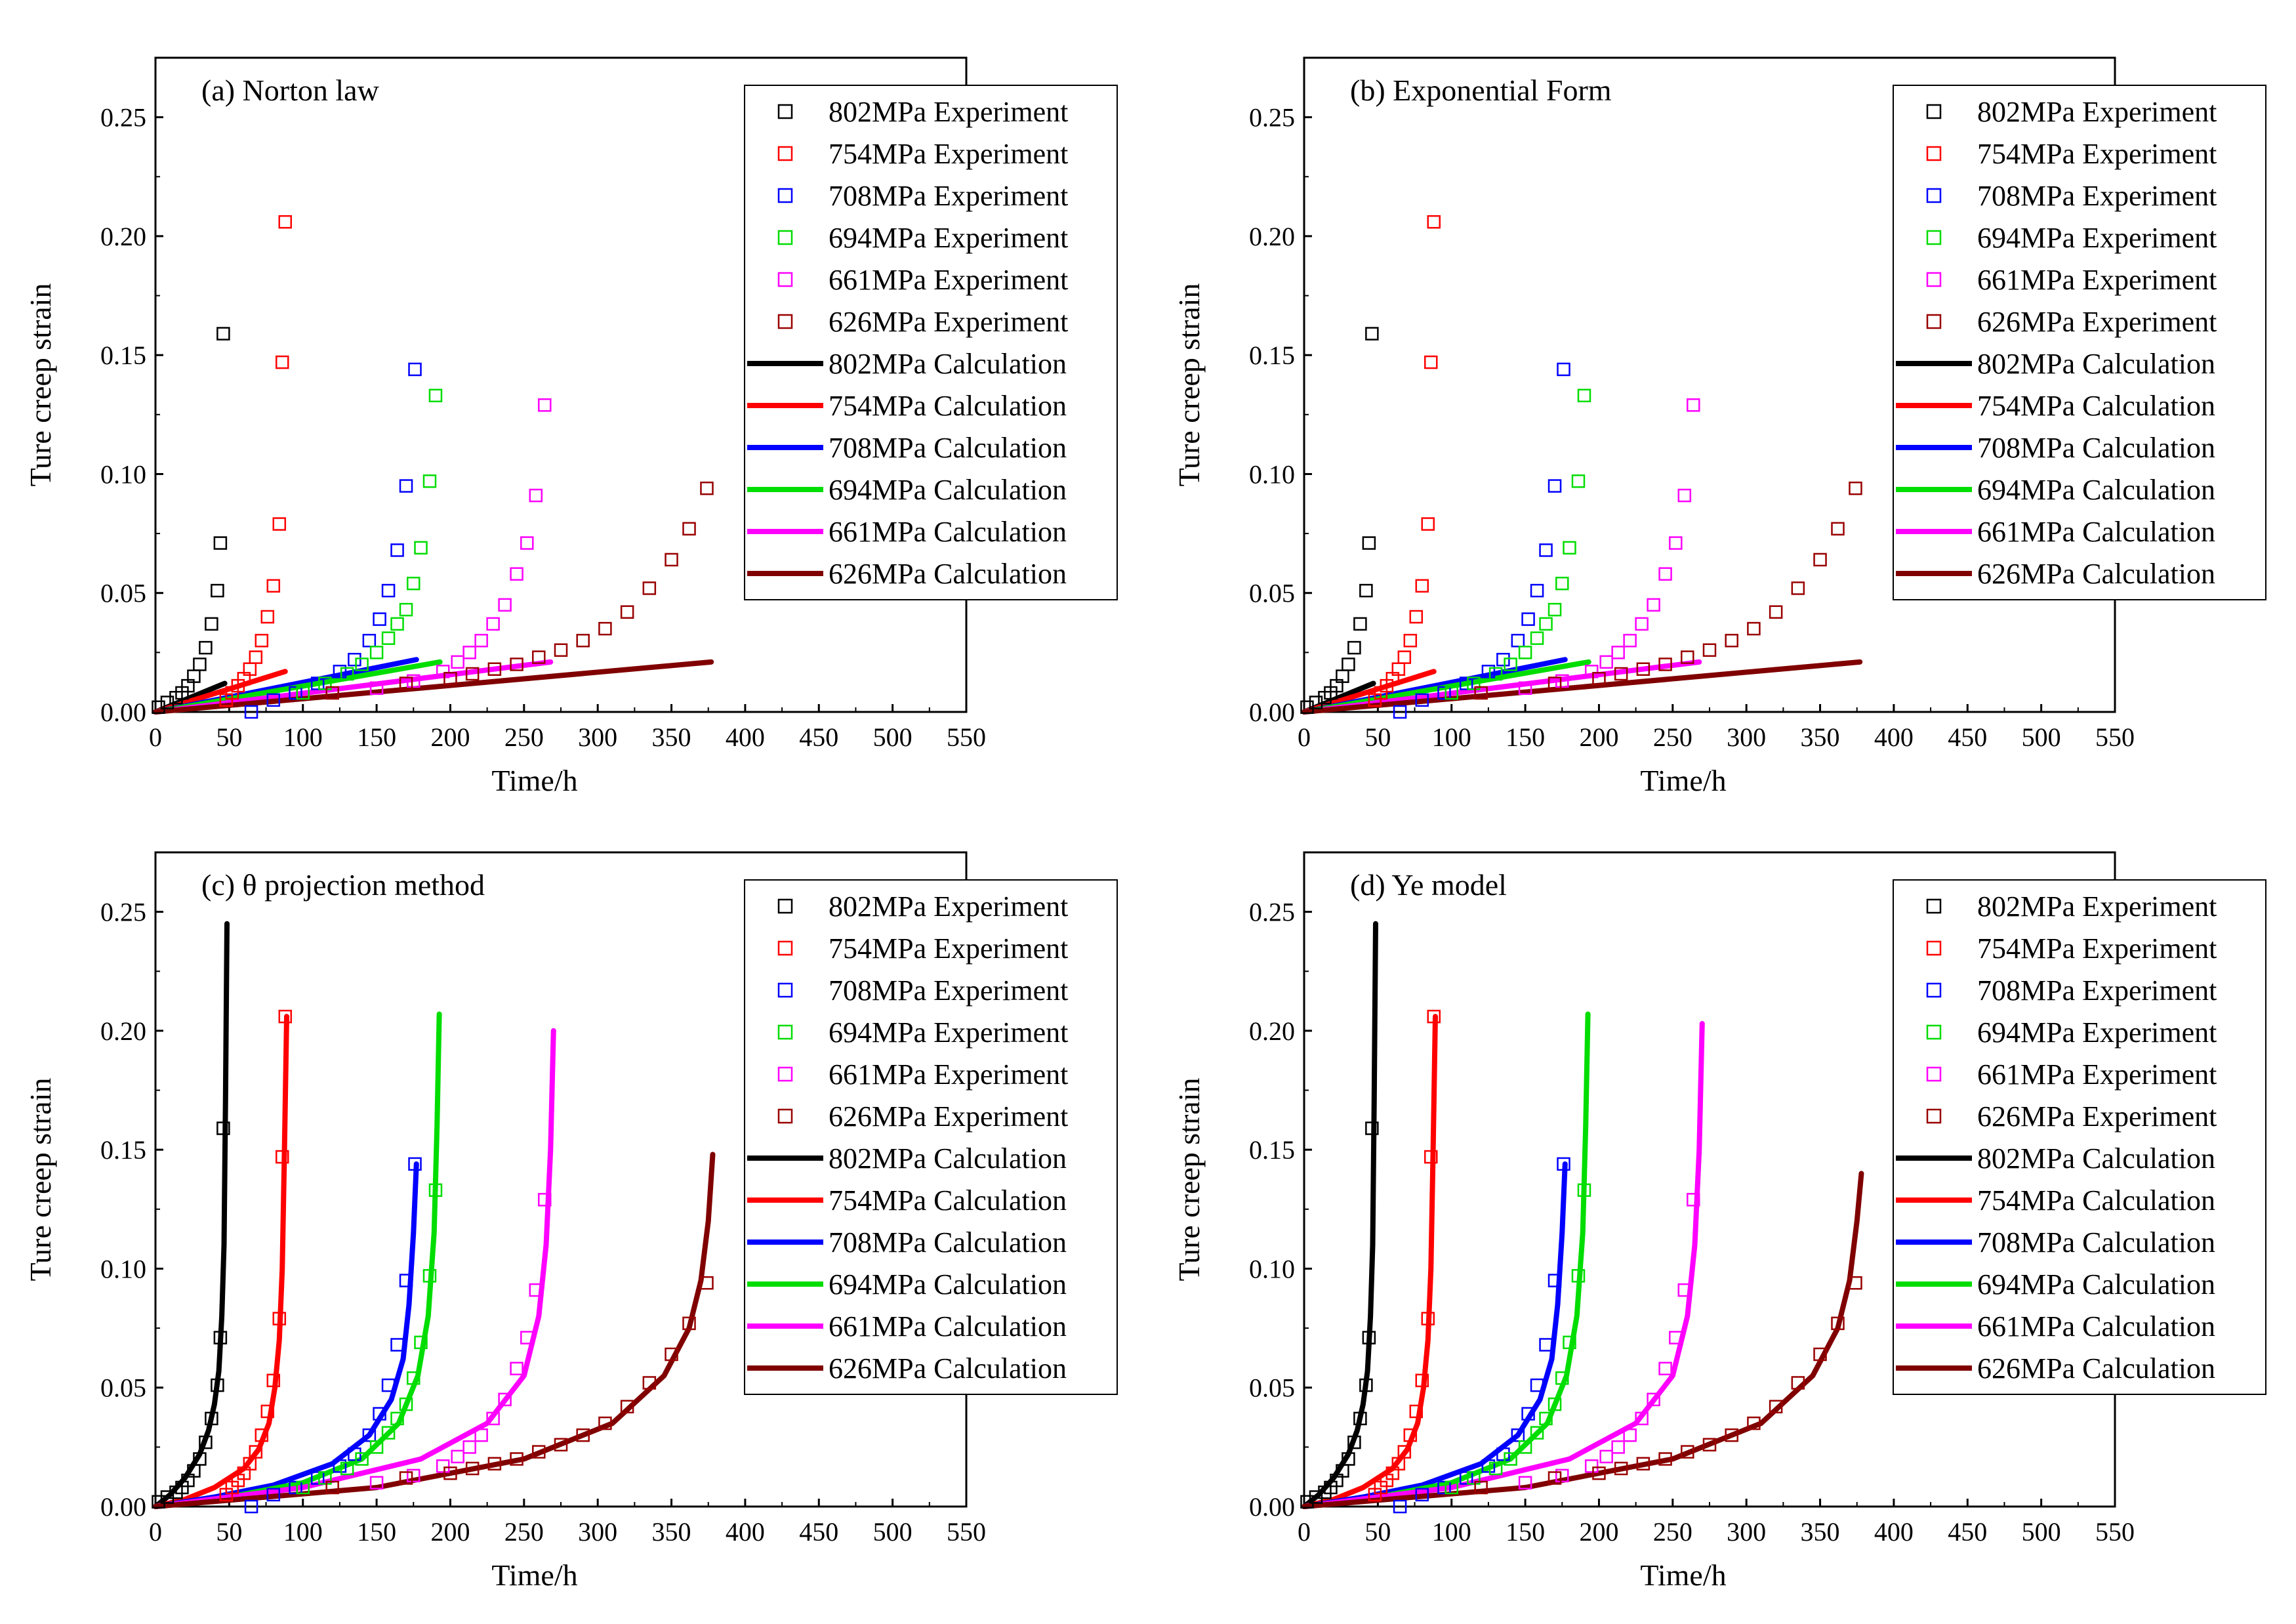 Image resolution: width=2296 pixels, height=1624 pixels. What do you see at coordinates (1429, 885) in the screenshot?
I see `chart-title: (d) Ye model` at bounding box center [1429, 885].